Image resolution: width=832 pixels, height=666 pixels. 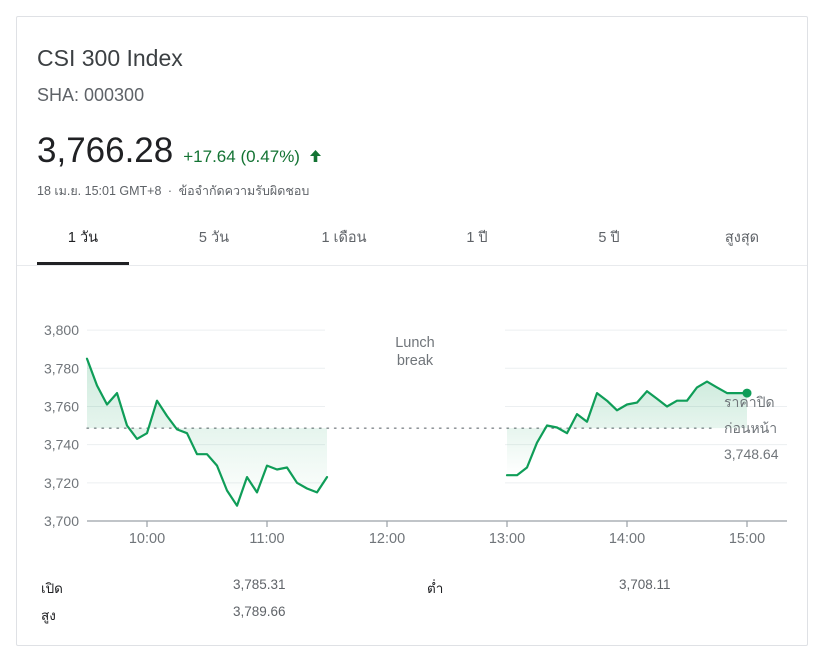 I want to click on previous-close-value: 3,748.64, so click(x=751, y=454).